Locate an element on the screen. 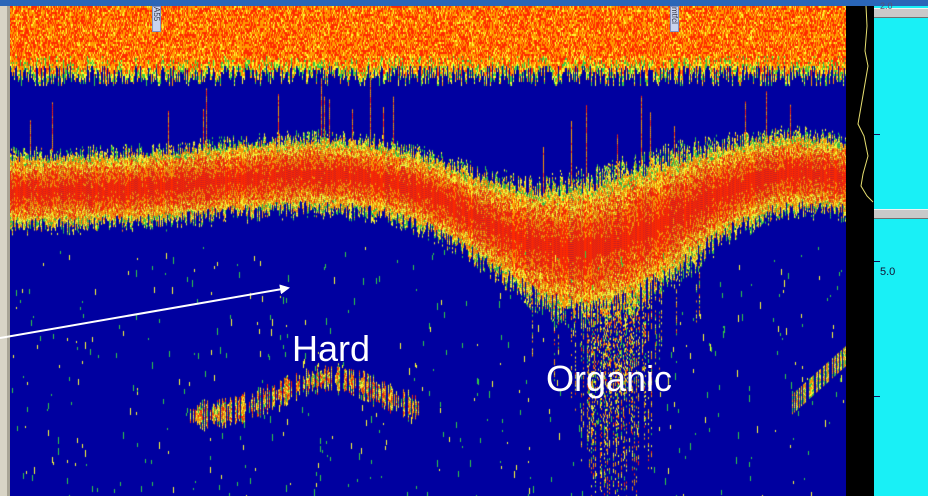  range-bottom-handle is located at coordinates (901, 214).